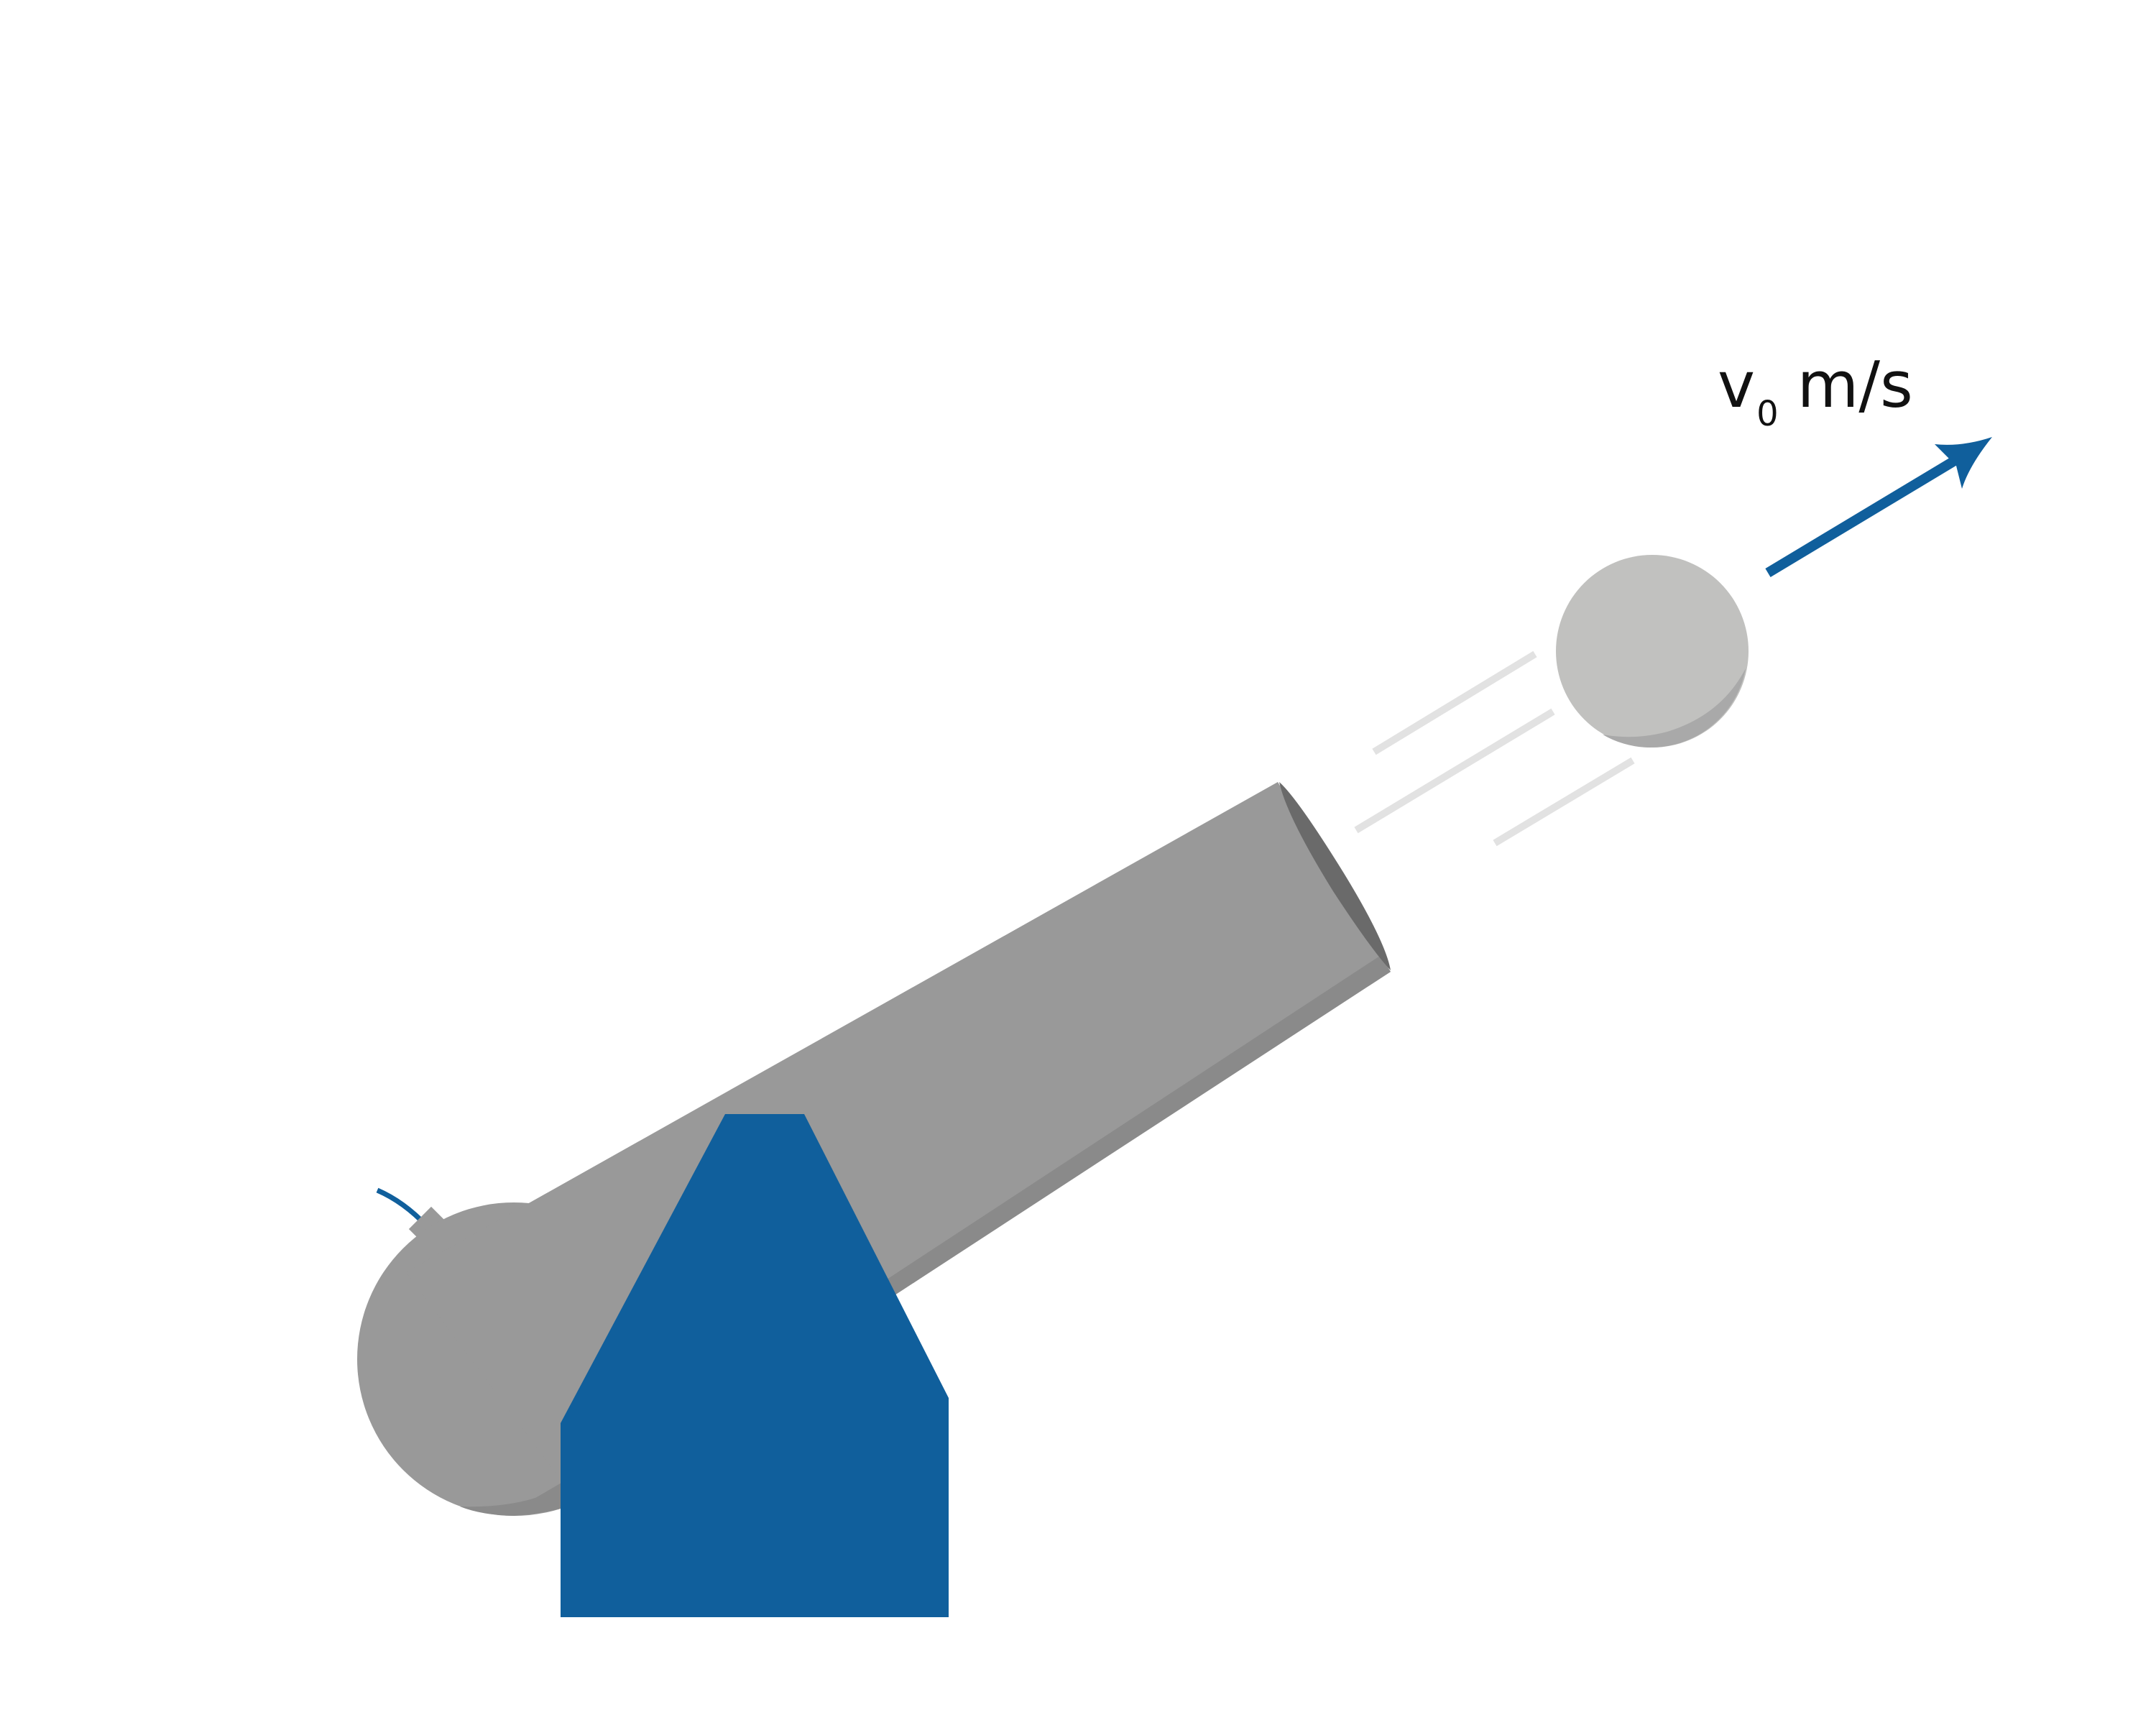 This screenshot has height=1725, width=2156. I want to click on barrel-shadow, so click(1138, 1125).